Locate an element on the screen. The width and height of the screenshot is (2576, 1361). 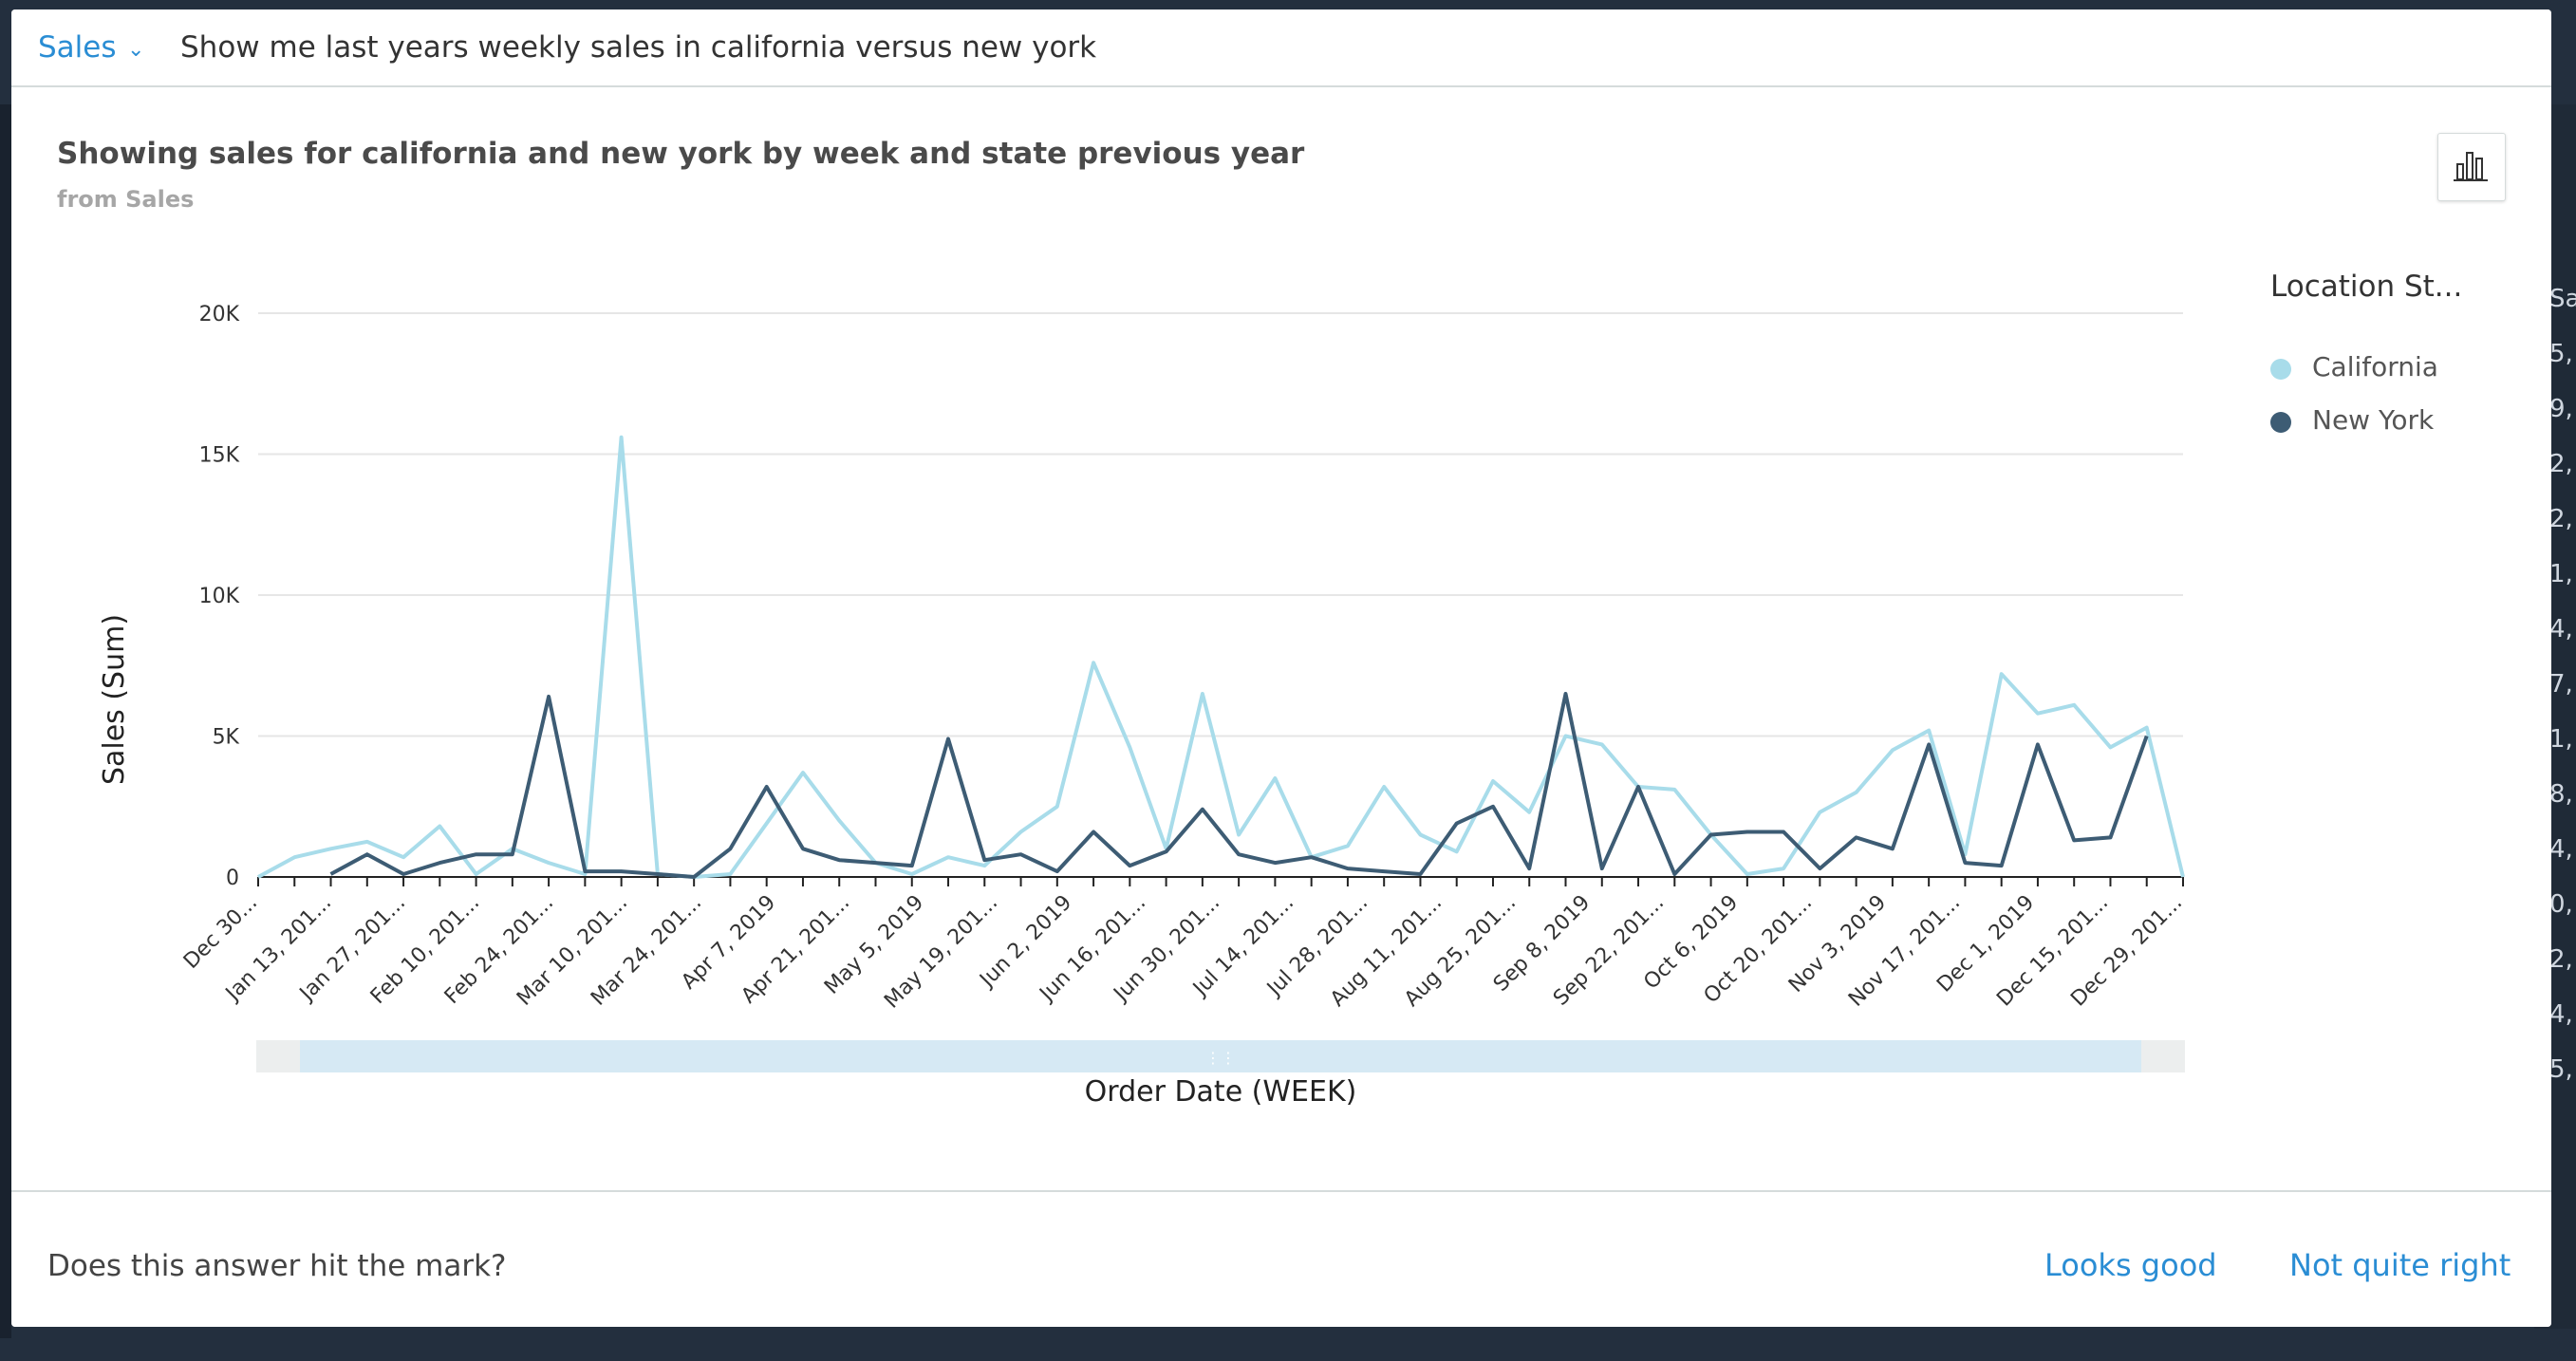
y-tick-label: 20K is located at coordinates (220, 314).